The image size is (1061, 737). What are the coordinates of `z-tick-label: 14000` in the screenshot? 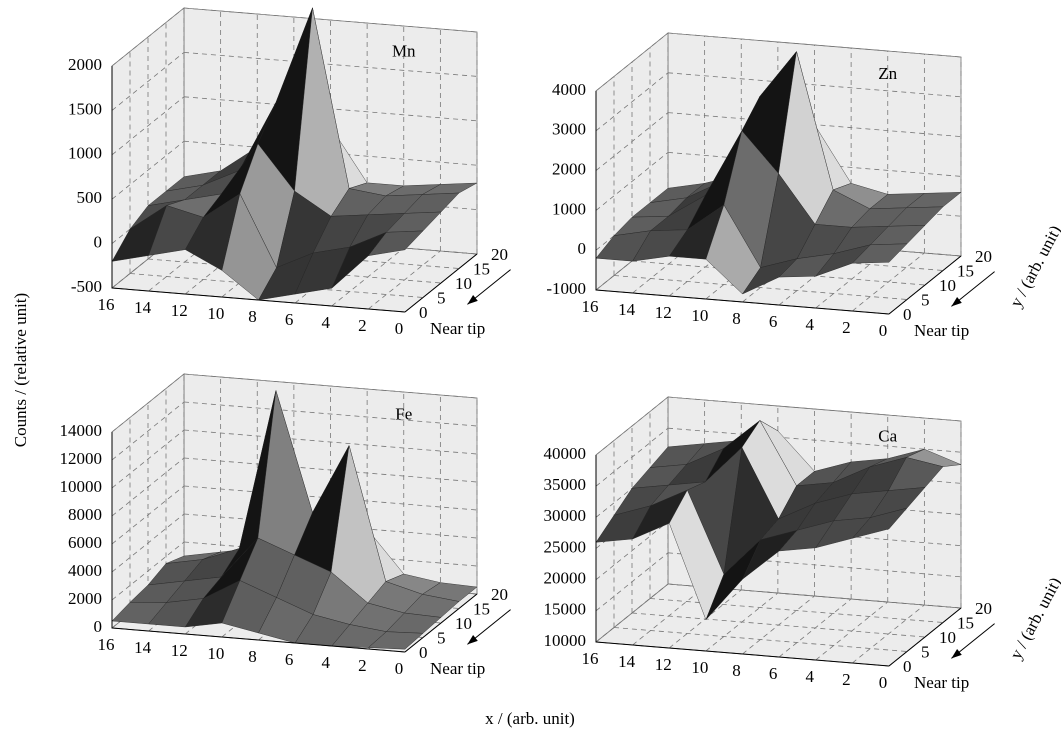 It's located at (81, 430).